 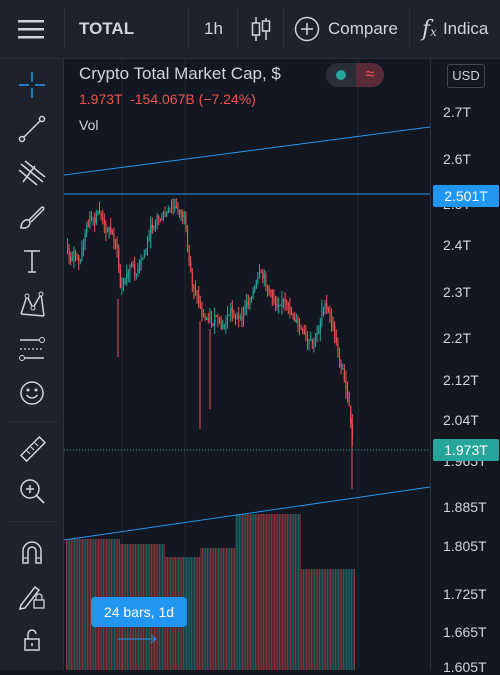 I want to click on price-tick-label: 2.7T, so click(x=457, y=112).